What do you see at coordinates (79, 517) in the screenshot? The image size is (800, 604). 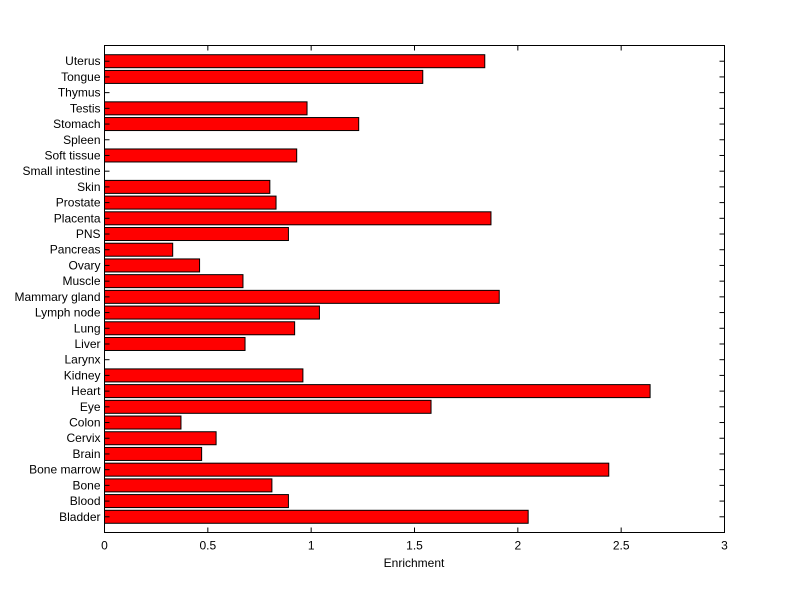 I see `y-tick-label: Bladder` at bounding box center [79, 517].